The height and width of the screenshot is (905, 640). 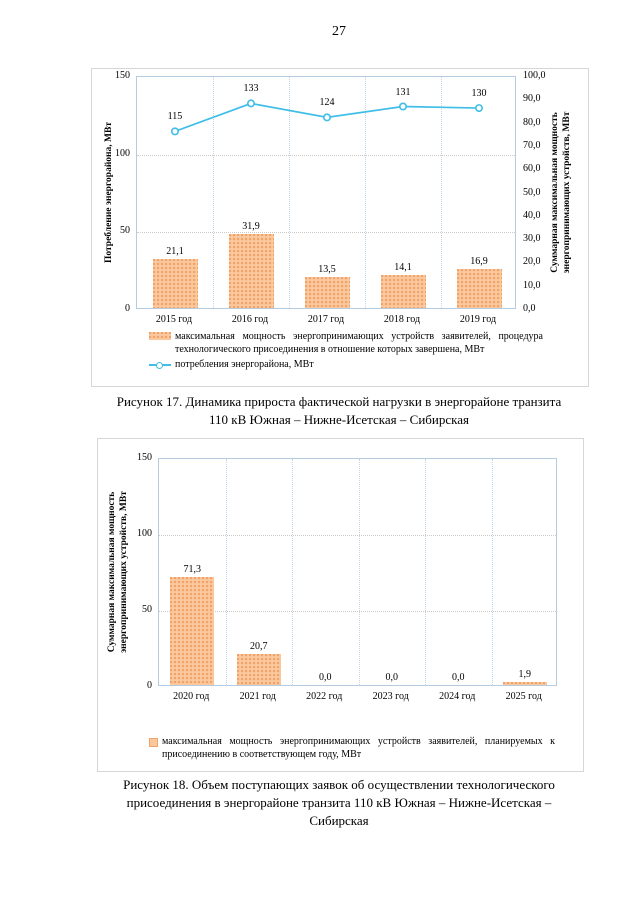 I want to click on x-axis-category-label: 2023 год, so click(x=390, y=696).